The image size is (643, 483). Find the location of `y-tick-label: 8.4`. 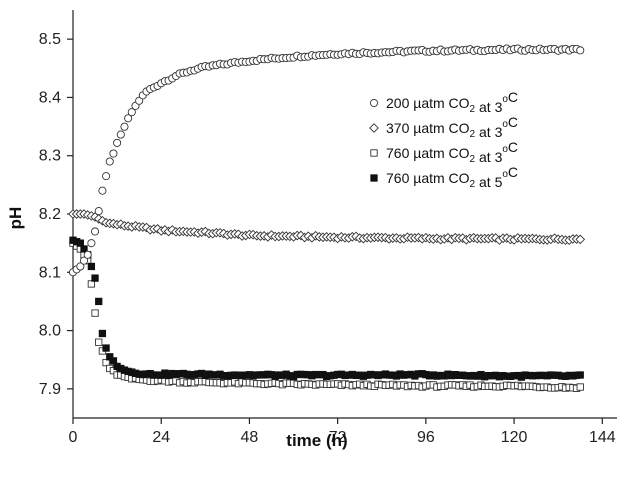

y-tick-label: 8.4 is located at coordinates (50, 97).